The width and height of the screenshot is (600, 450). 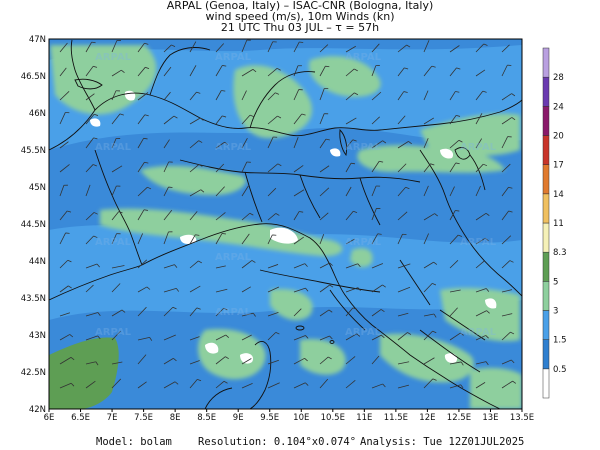 I want to click on colorbar-level-label: 24, so click(x=558, y=107).